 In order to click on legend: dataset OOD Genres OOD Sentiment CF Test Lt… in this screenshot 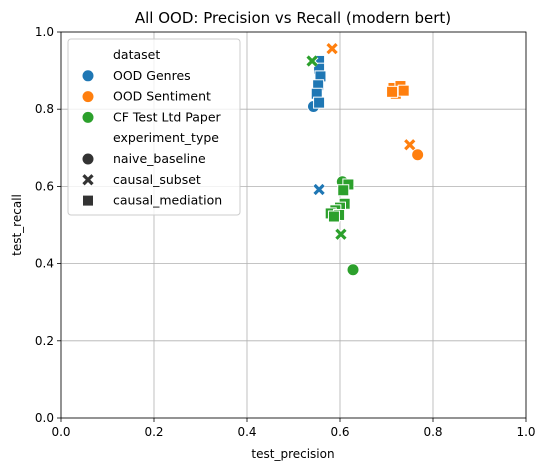, I will do `click(154, 127)`.